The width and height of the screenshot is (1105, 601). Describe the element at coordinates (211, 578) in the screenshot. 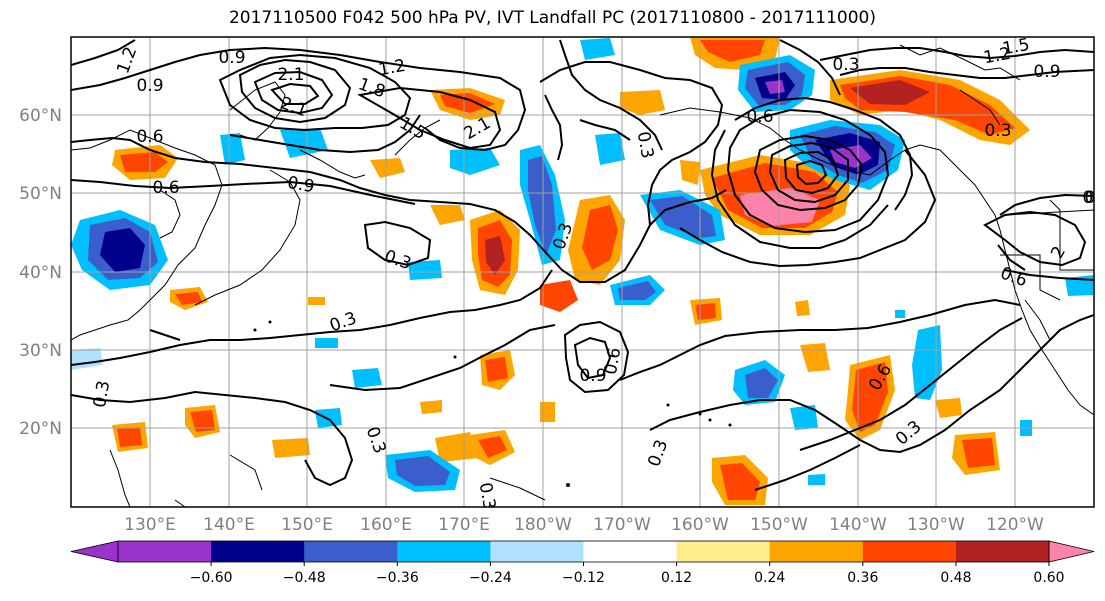

I see `colorbar-tick-label: −0.60` at that location.